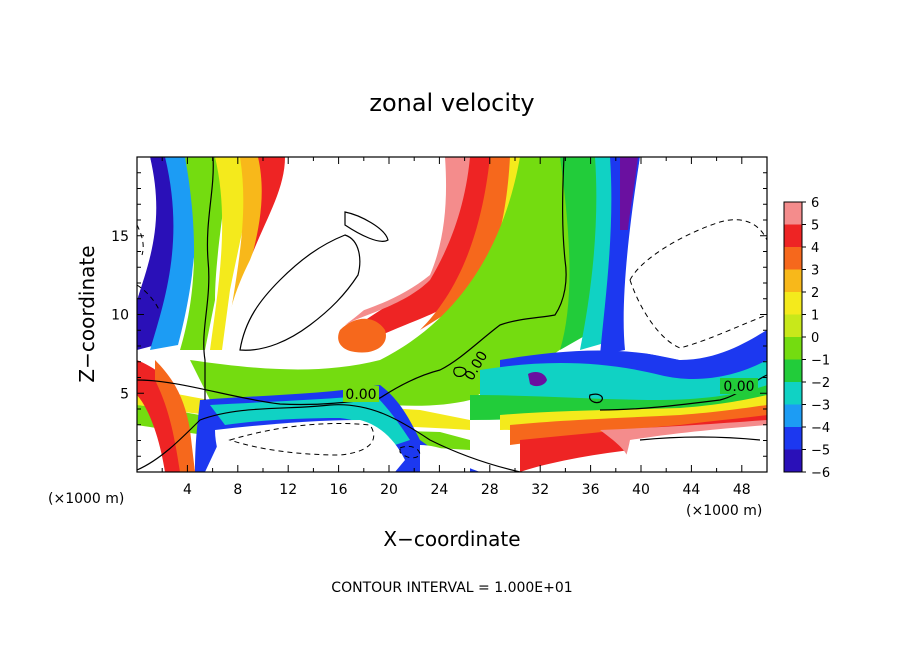  What do you see at coordinates (742, 490) in the screenshot?
I see `x-tick-label-11: 48` at bounding box center [742, 490].